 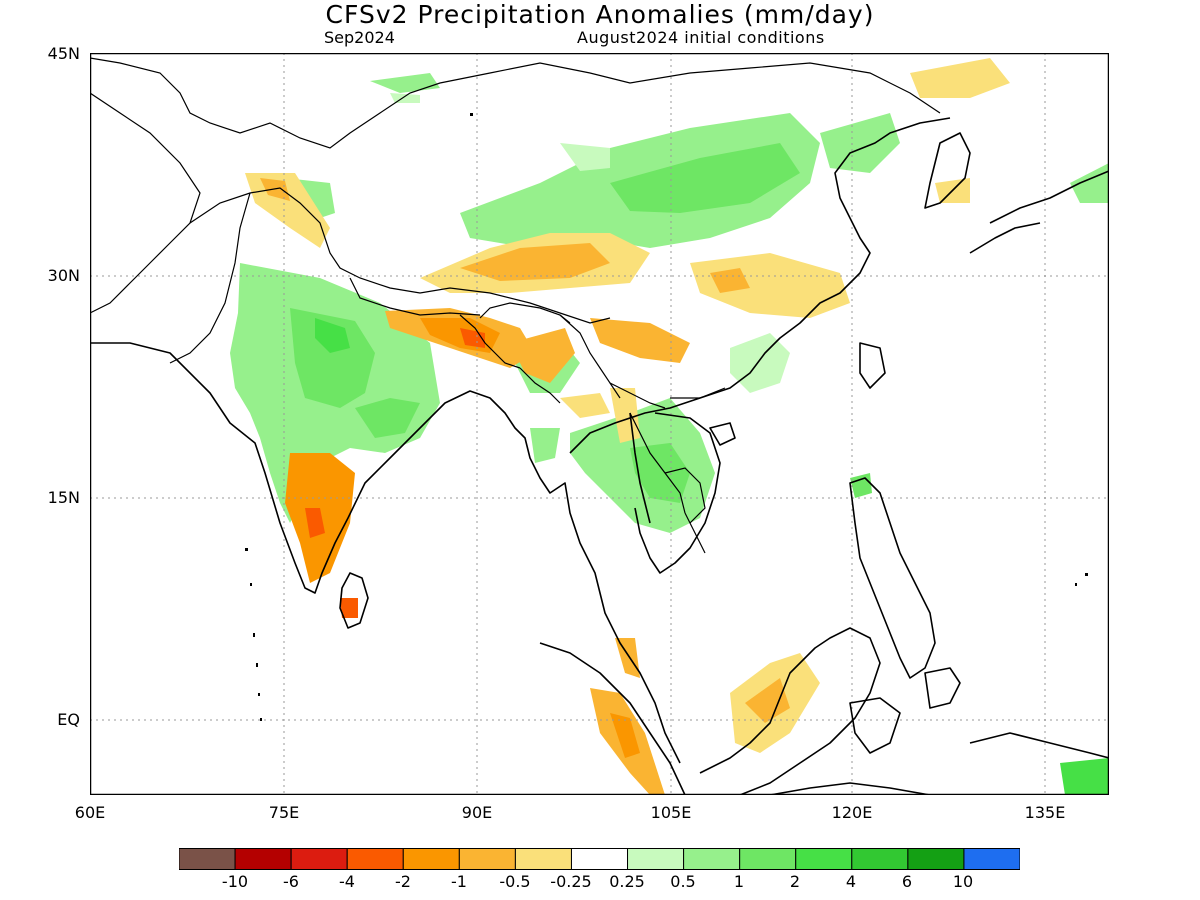 What do you see at coordinates (600, 14) in the screenshot?
I see `map-title: CFSv2 Precipitation Anomalies (mm/day)` at bounding box center [600, 14].